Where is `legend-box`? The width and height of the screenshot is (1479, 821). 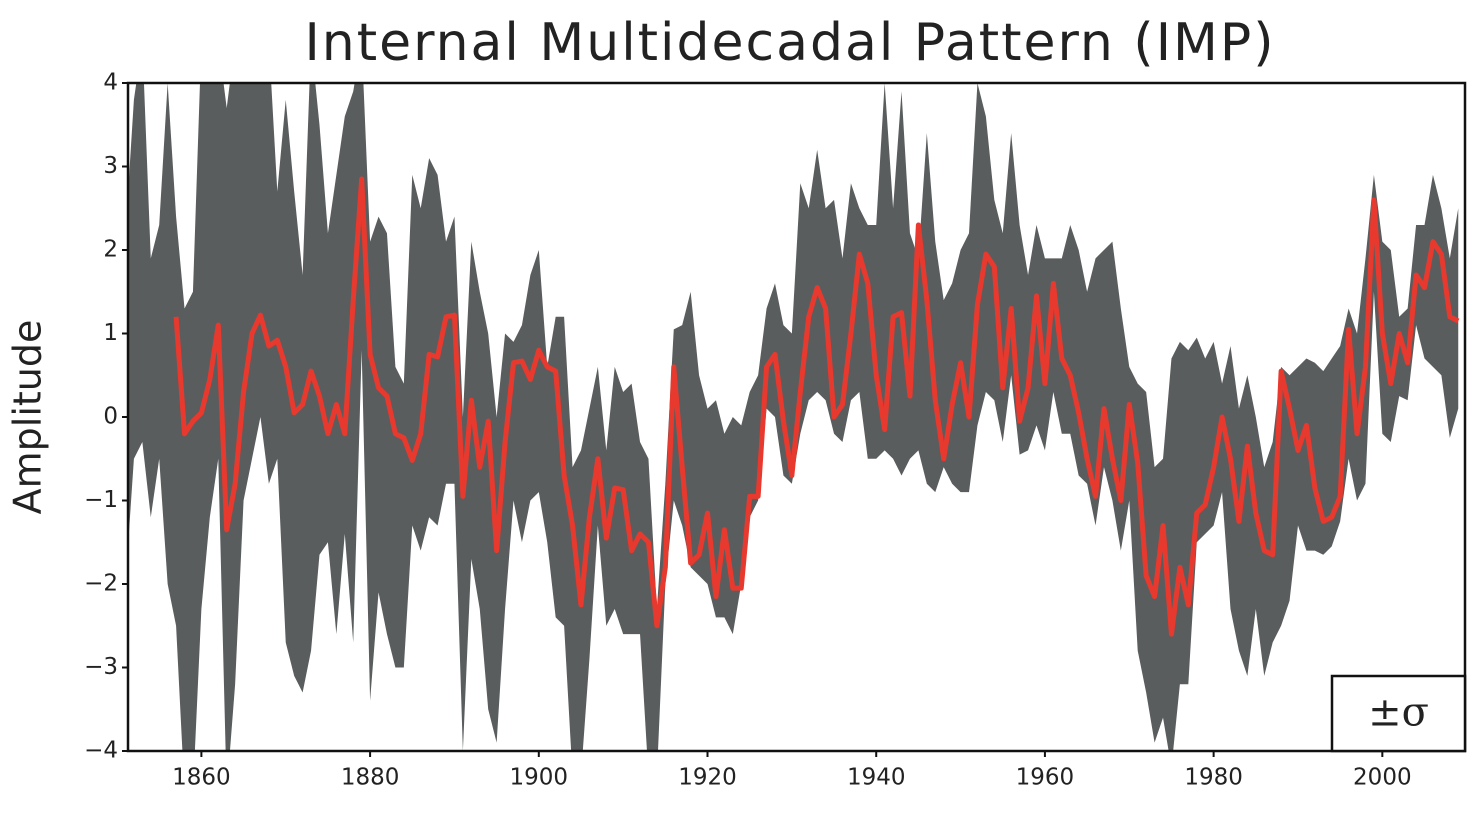 legend-box is located at coordinates (1398, 713).